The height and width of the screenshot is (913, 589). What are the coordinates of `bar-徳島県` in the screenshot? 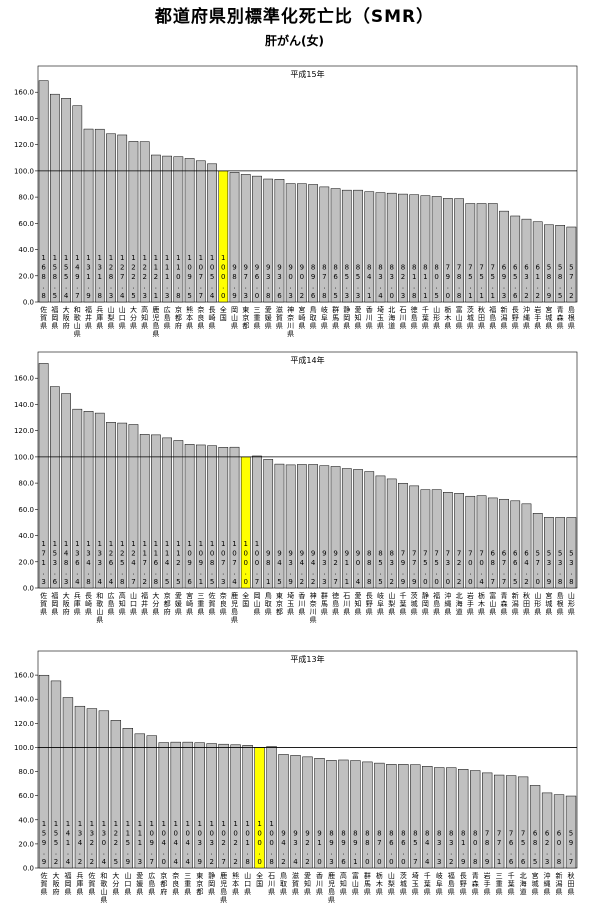 It's located at (335, 527).